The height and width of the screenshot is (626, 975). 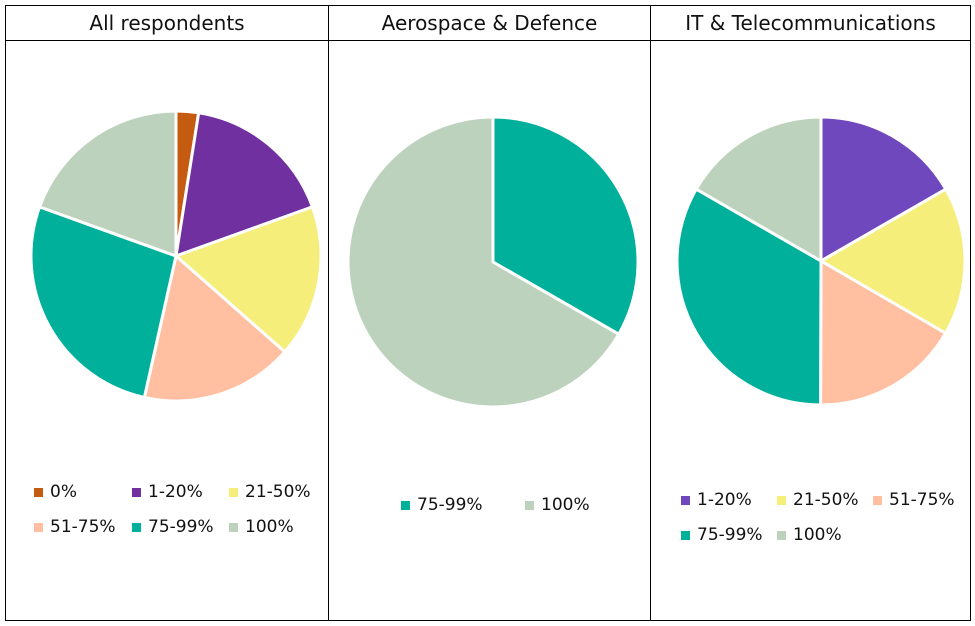 I want to click on panel-title: All respondents, so click(x=167, y=23).